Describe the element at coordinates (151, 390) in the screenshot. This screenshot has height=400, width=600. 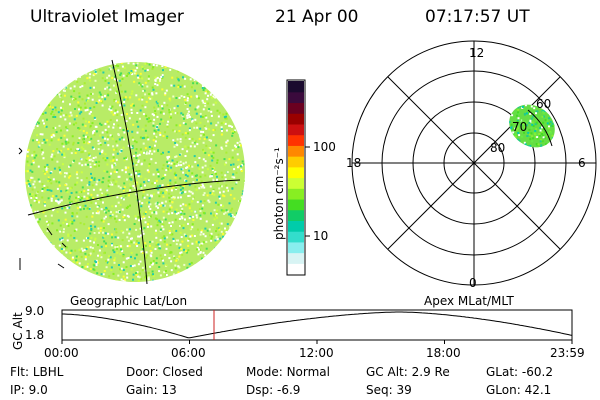
I see `footer-gain: Gain: 13` at that location.